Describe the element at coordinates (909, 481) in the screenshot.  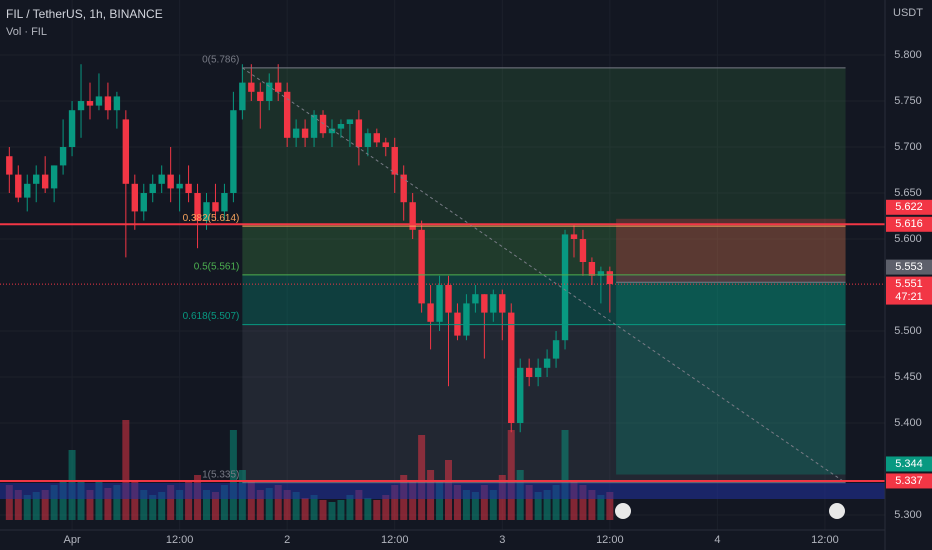
I see `price-badge-label: 5.337` at that location.